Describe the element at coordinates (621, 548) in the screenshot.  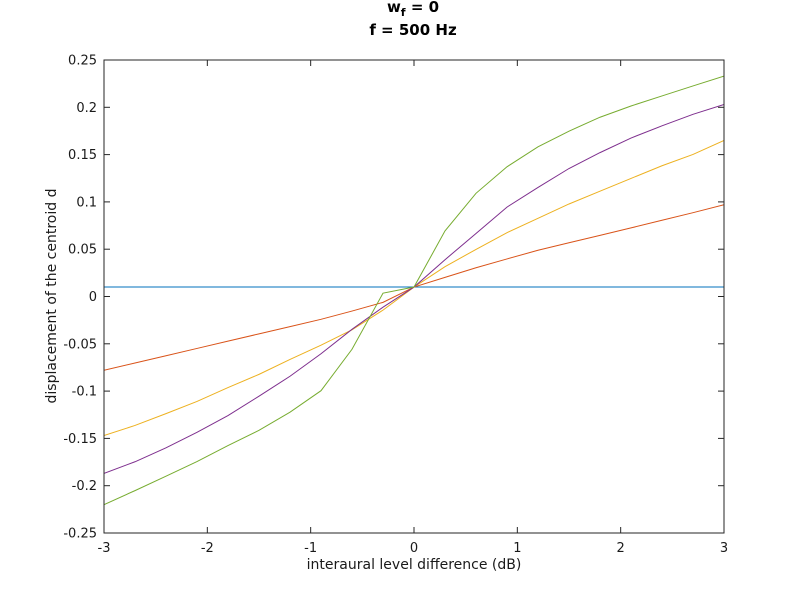
I see `x-tick-label-6: 2` at that location.